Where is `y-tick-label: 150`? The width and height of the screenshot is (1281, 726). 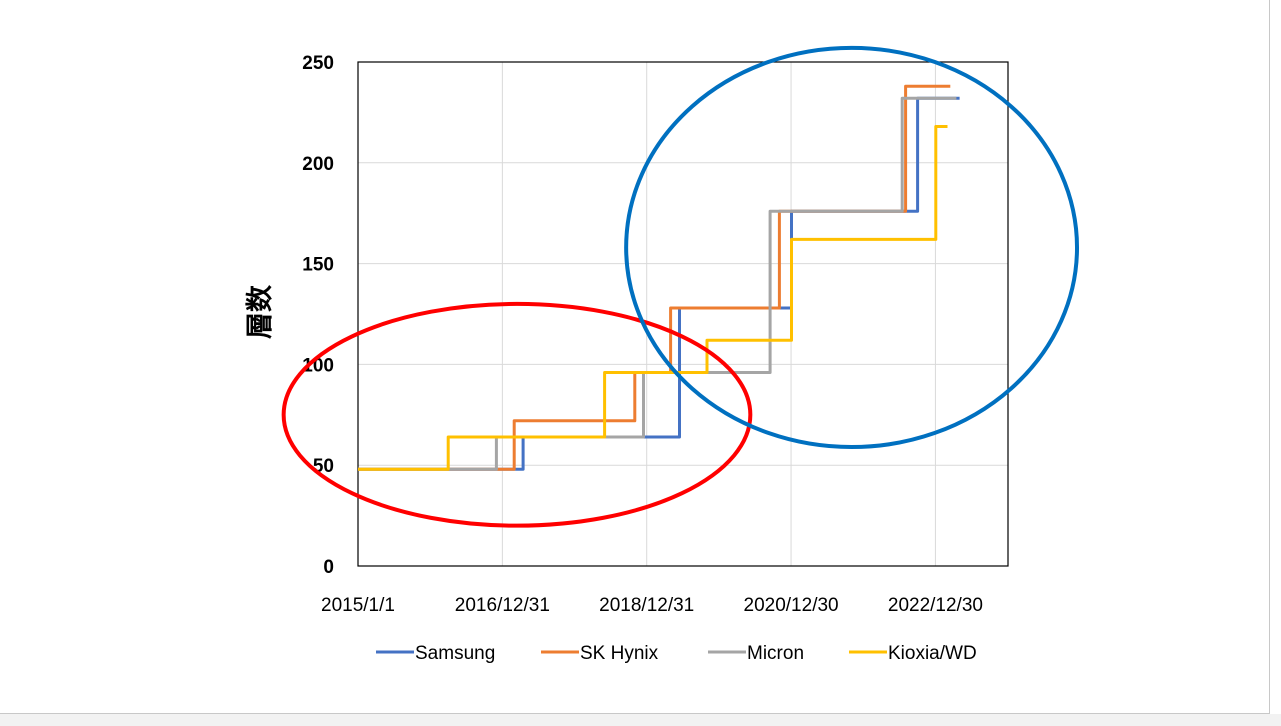 y-tick-label: 150 is located at coordinates (318, 265).